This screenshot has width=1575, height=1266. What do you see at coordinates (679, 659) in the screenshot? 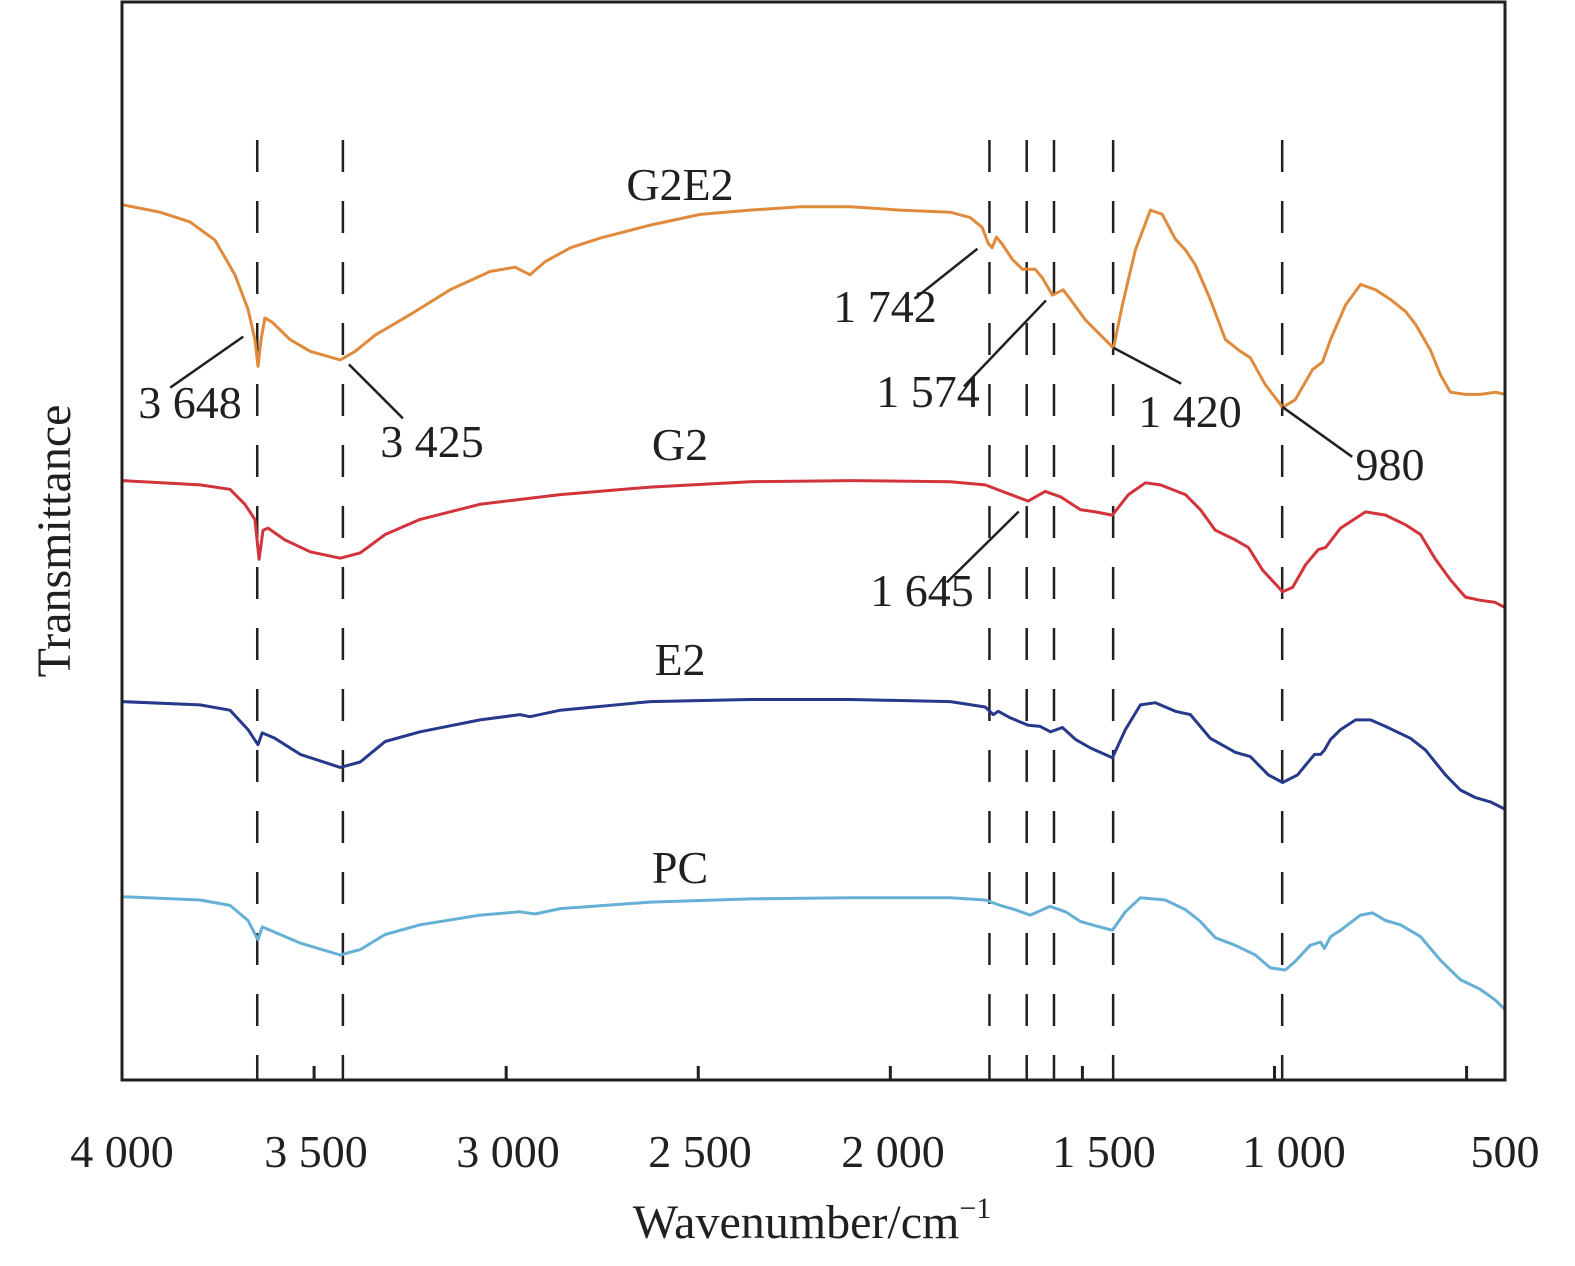
I see `series-label-e2: E2` at bounding box center [679, 659].